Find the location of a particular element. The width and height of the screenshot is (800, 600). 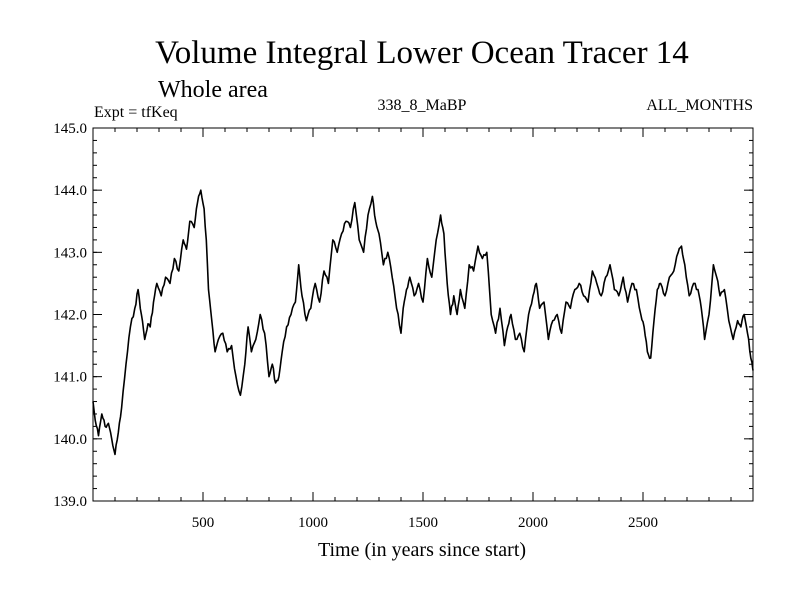

x-tick-label: 2500 is located at coordinates (643, 523).